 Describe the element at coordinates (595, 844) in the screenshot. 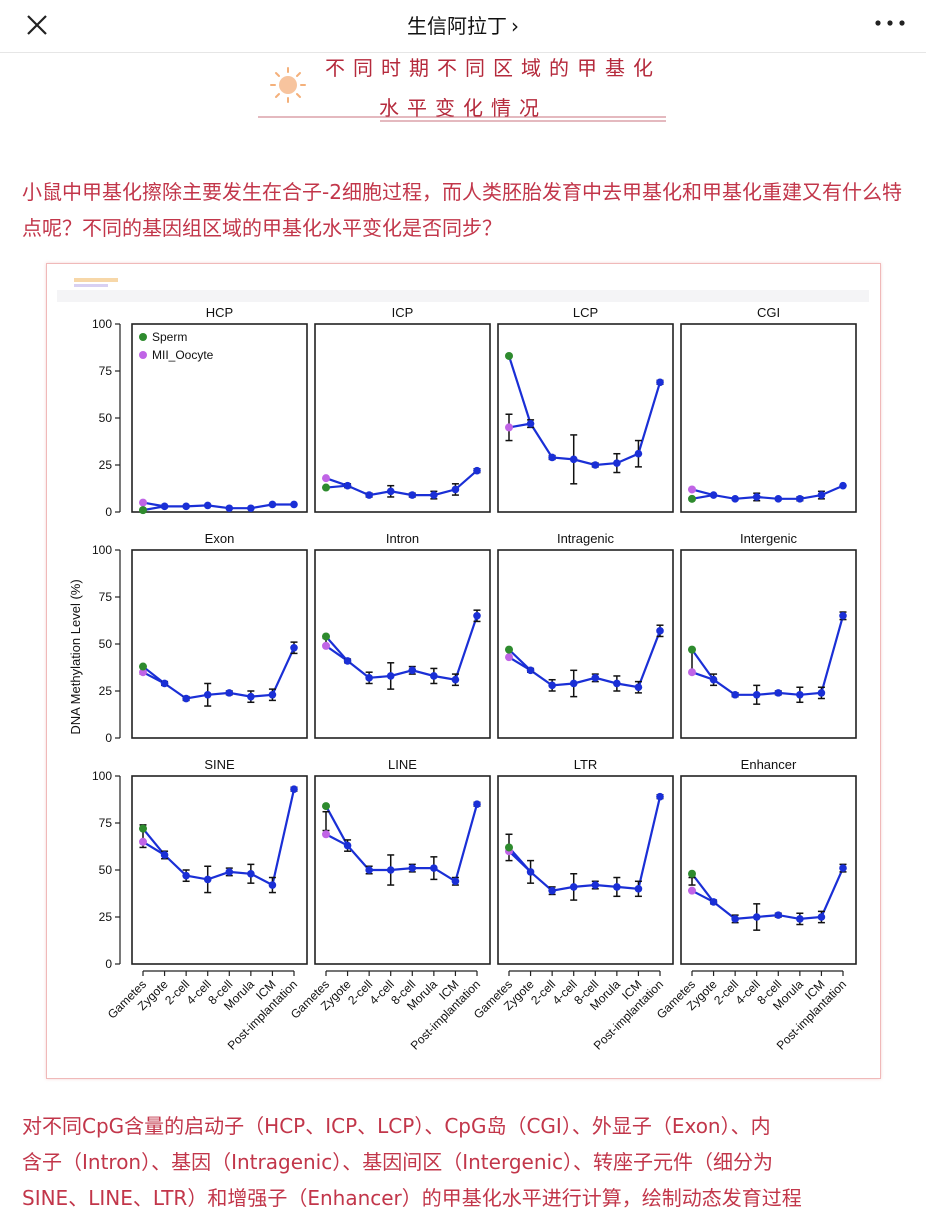

I see `series-line-ltr` at that location.